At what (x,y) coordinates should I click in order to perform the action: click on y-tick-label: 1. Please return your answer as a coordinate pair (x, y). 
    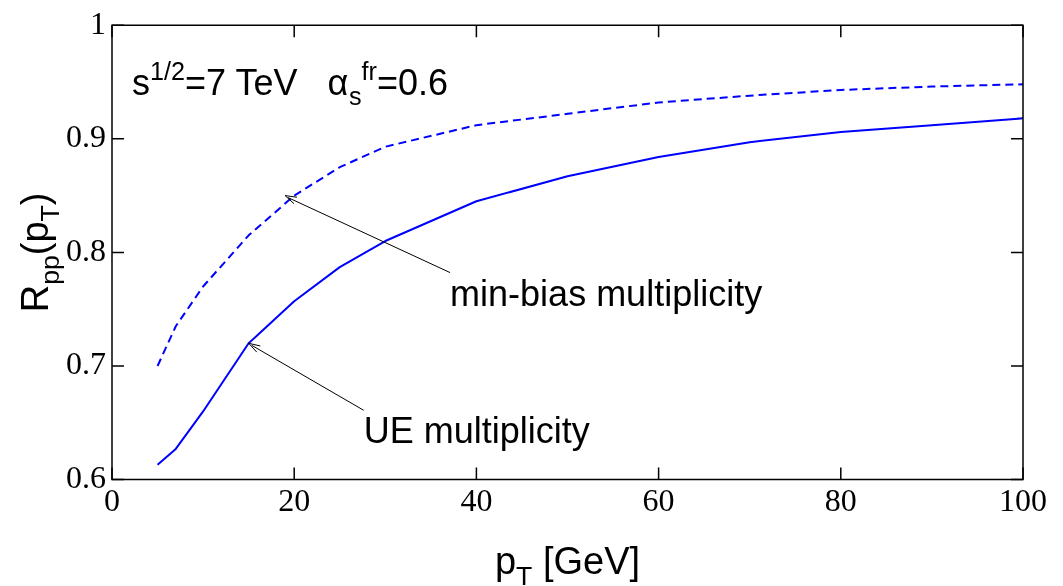
    Looking at the image, I should click on (98, 22).